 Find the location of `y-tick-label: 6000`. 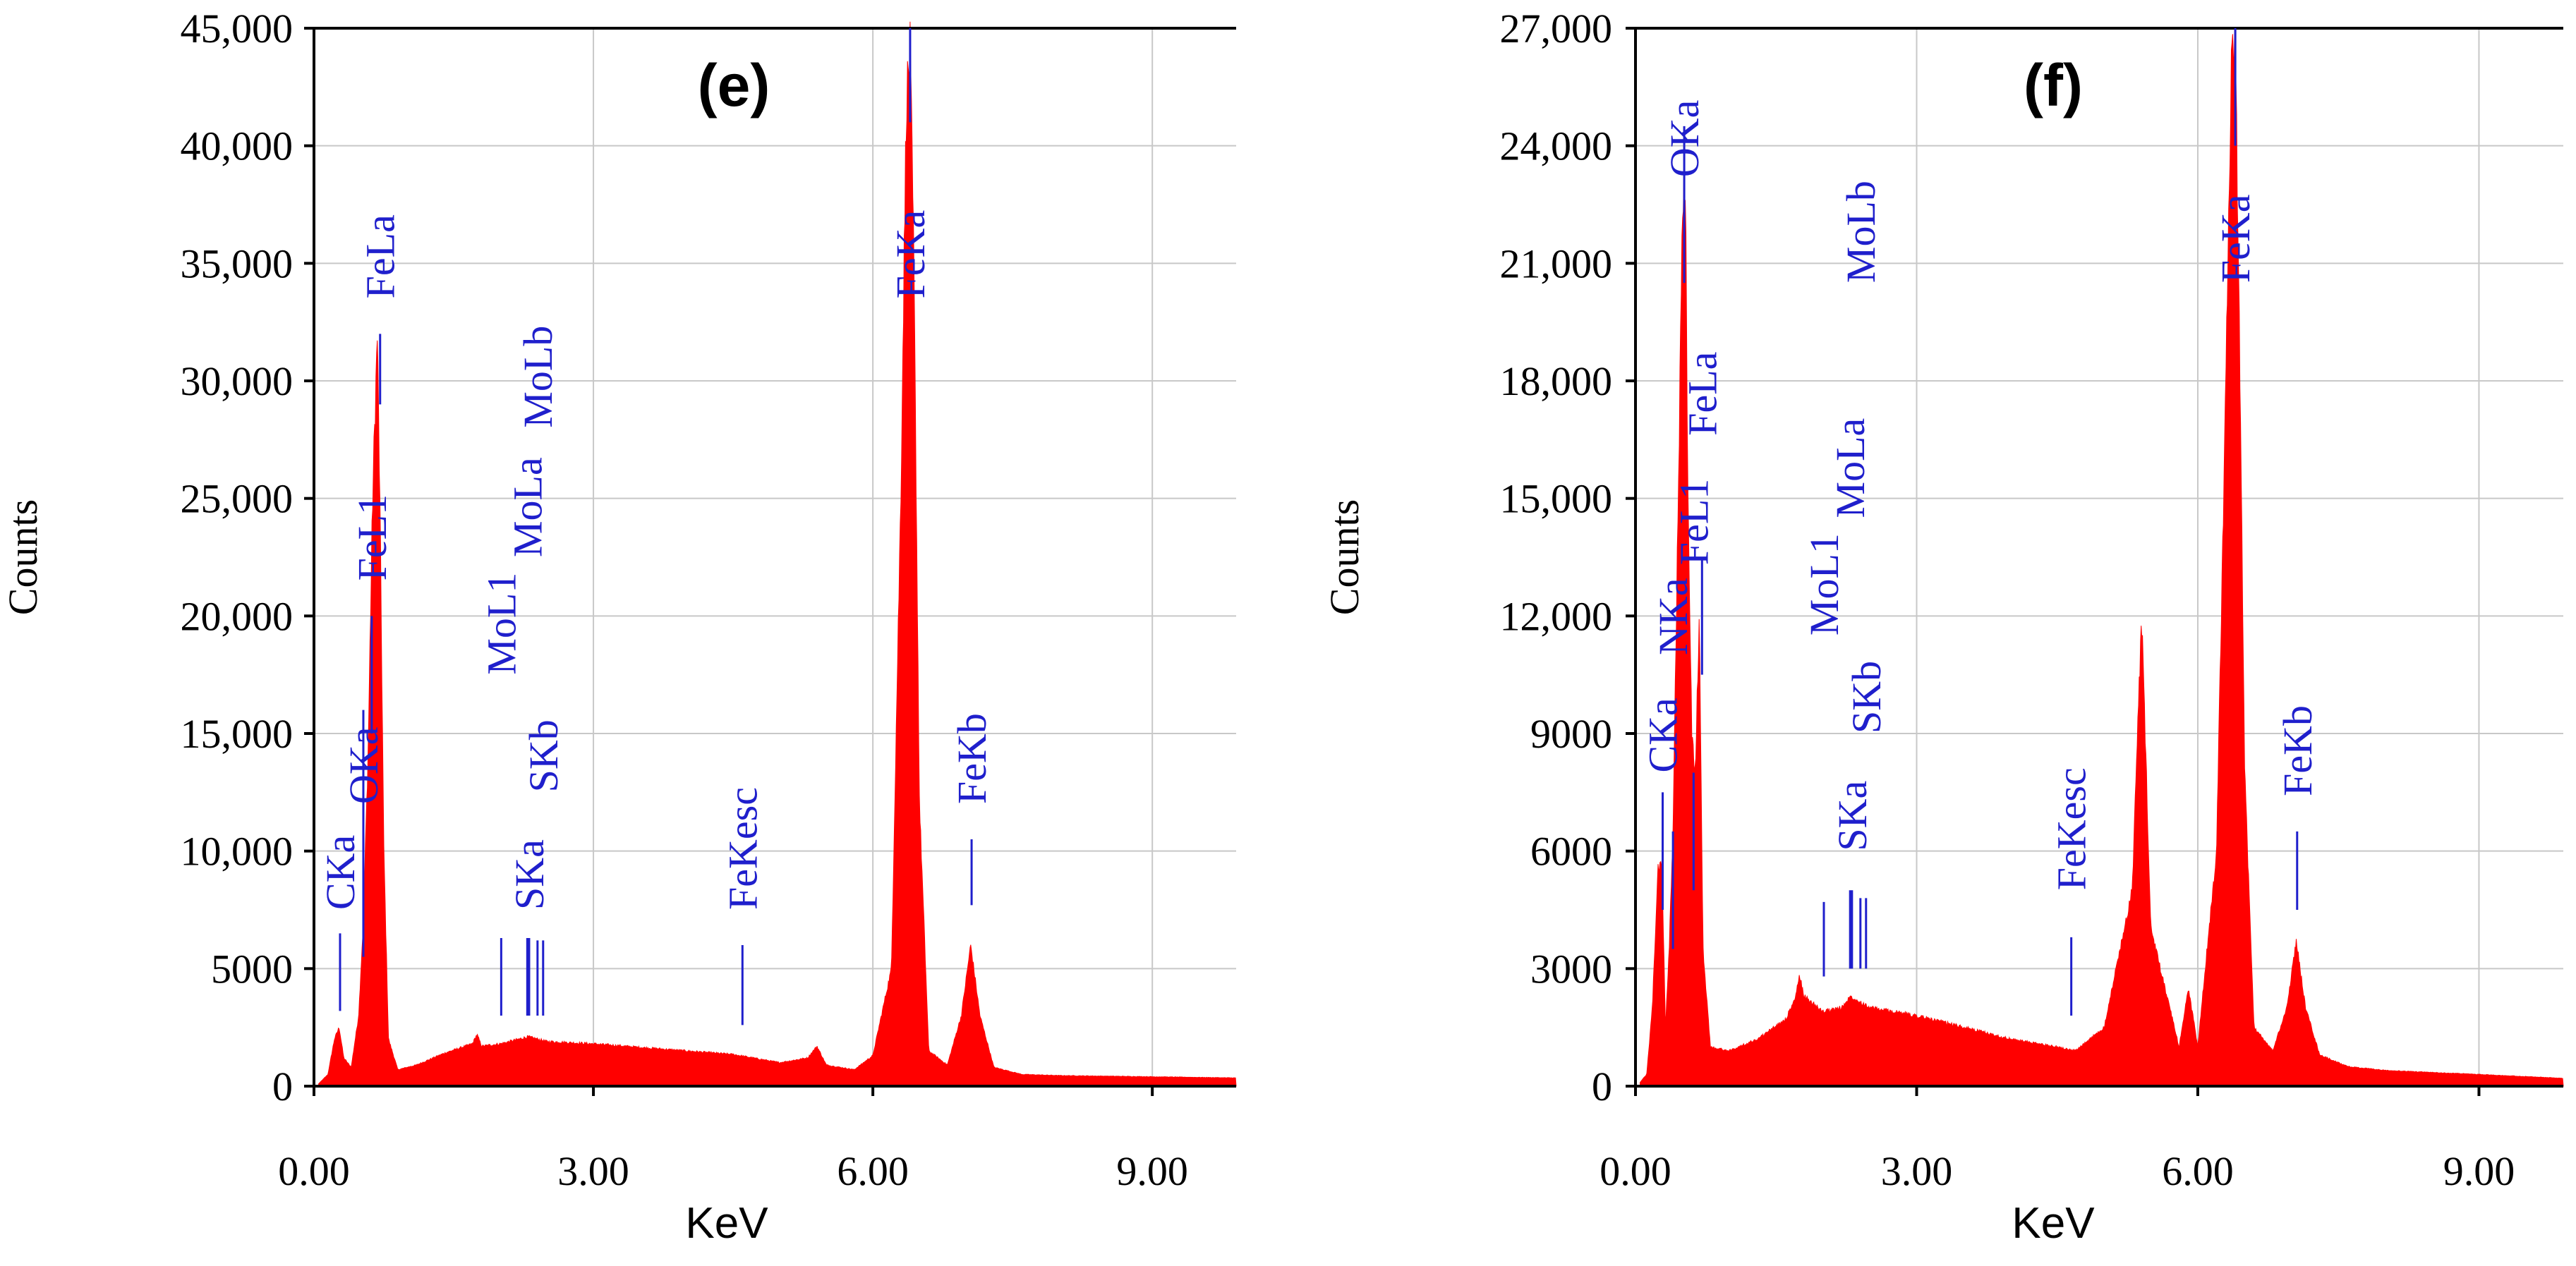

y-tick-label: 6000 is located at coordinates (1571, 852).